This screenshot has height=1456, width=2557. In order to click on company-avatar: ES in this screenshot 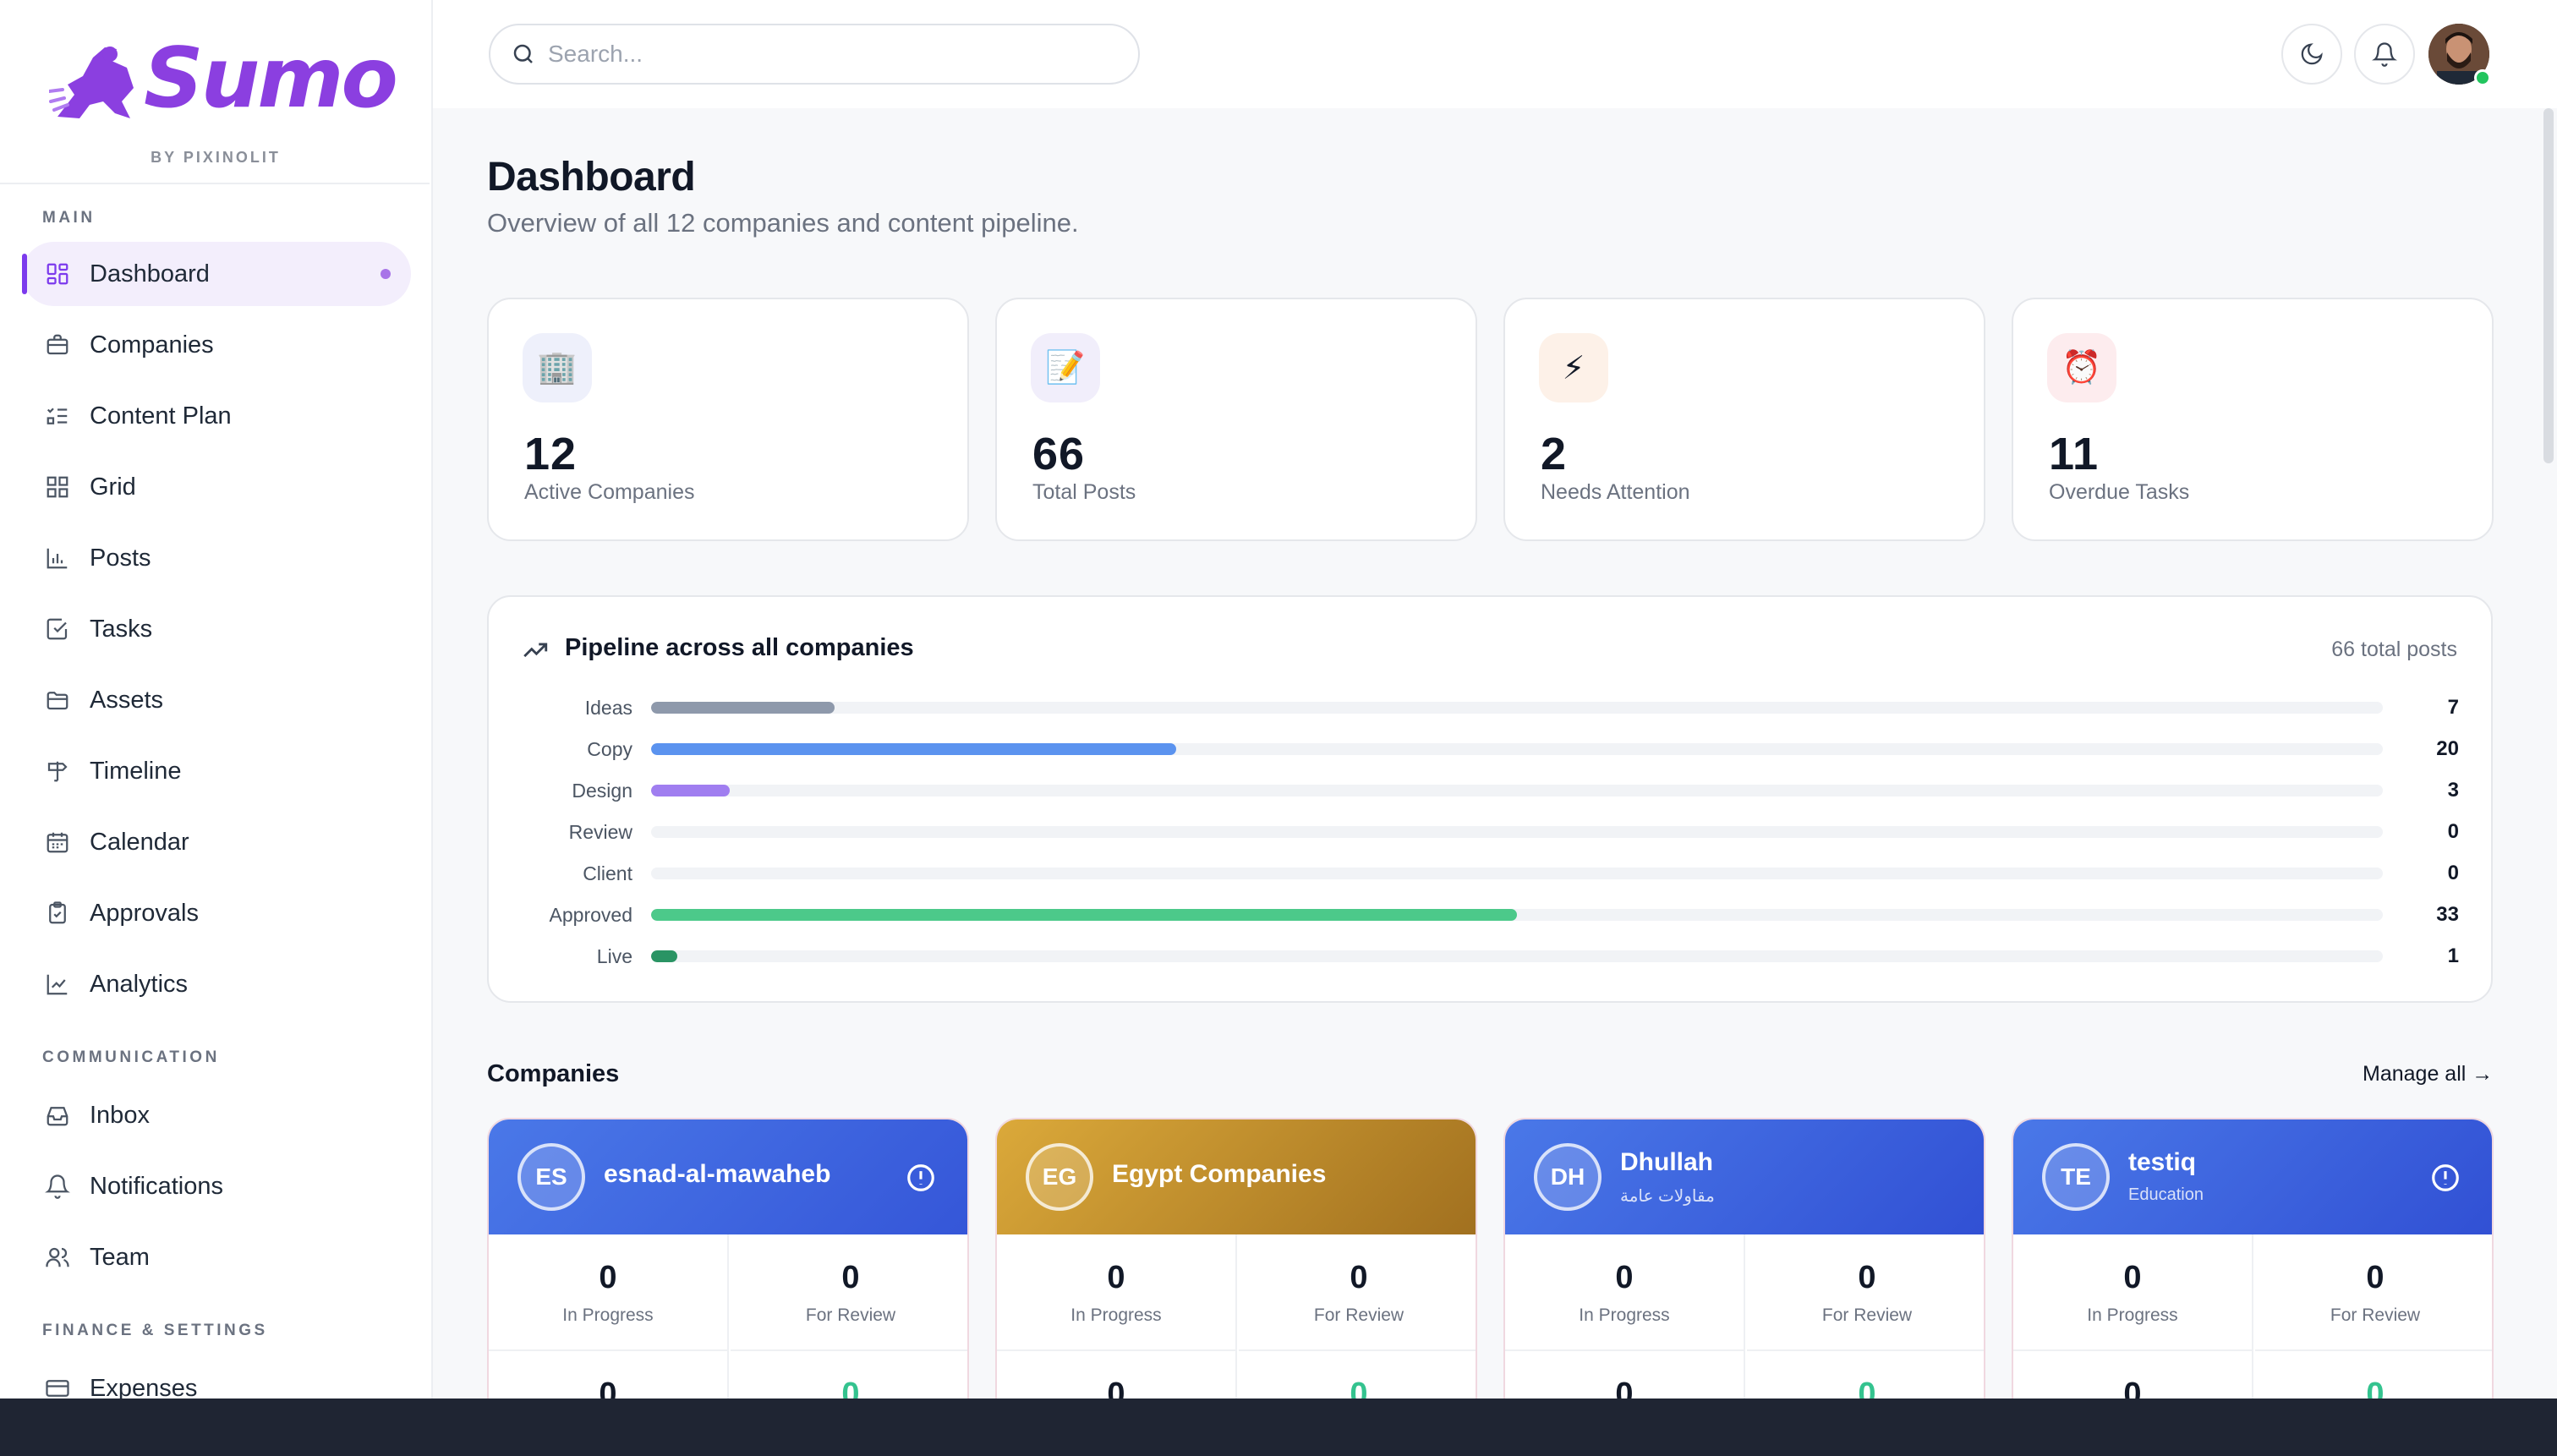, I will do `click(551, 1177)`.